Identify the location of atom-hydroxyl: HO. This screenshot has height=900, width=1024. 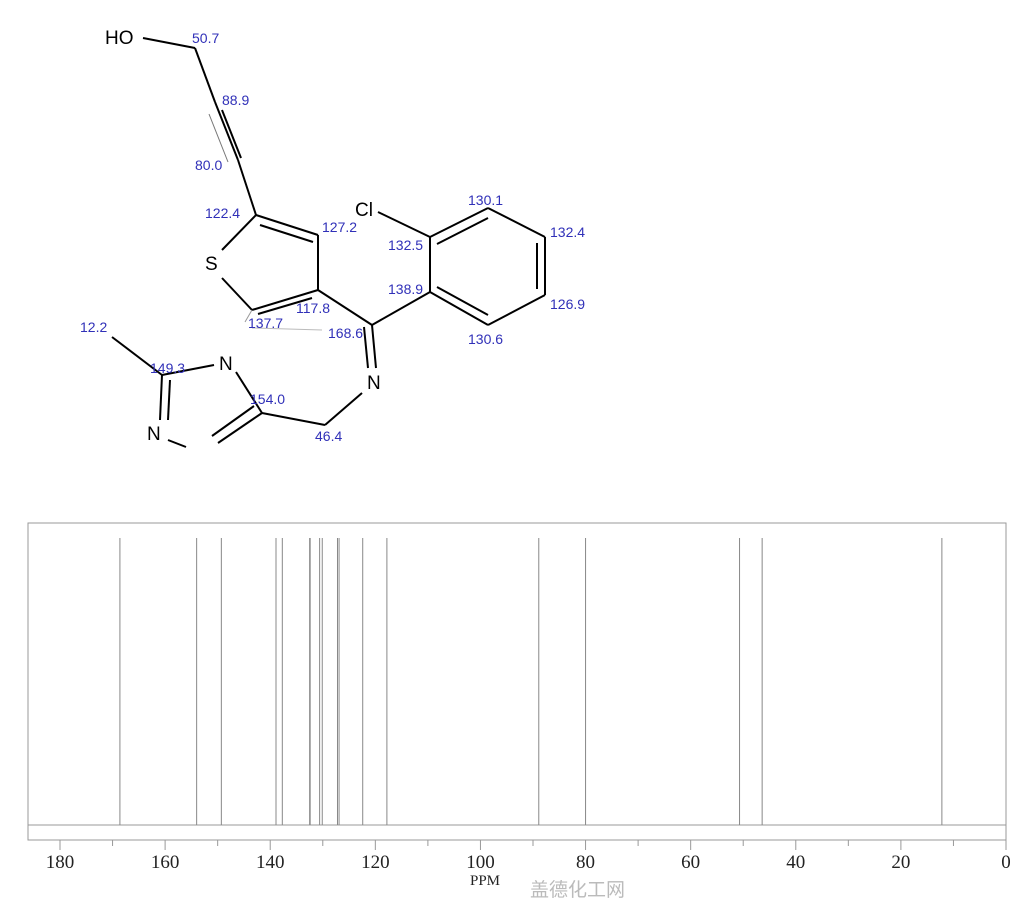
(119, 38).